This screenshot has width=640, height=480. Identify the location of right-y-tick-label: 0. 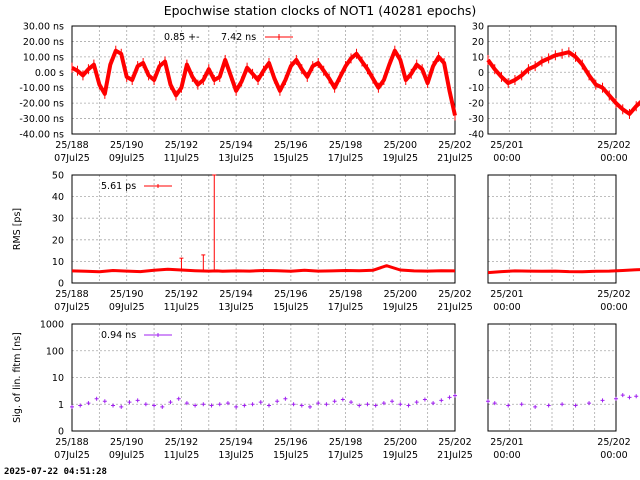
(481, 73).